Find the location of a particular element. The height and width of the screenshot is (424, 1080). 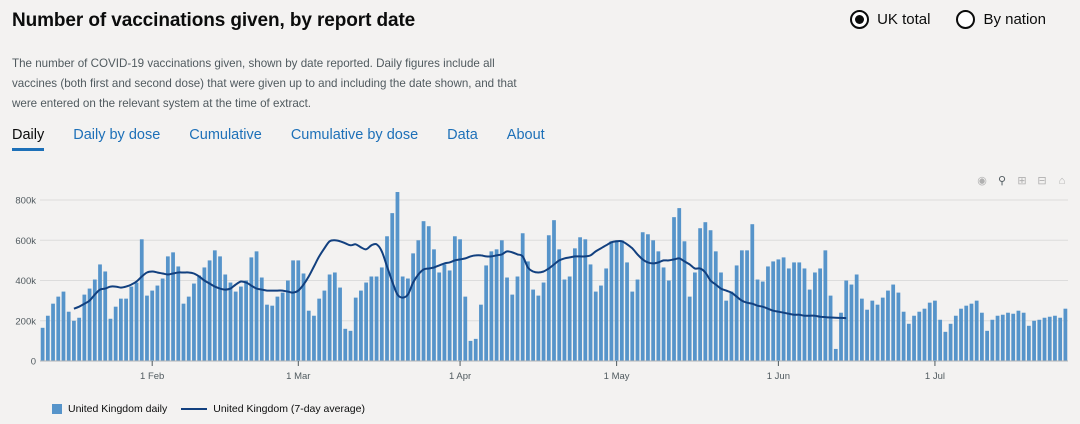

zoom-in-icon: ⊞ is located at coordinates (1022, 181).